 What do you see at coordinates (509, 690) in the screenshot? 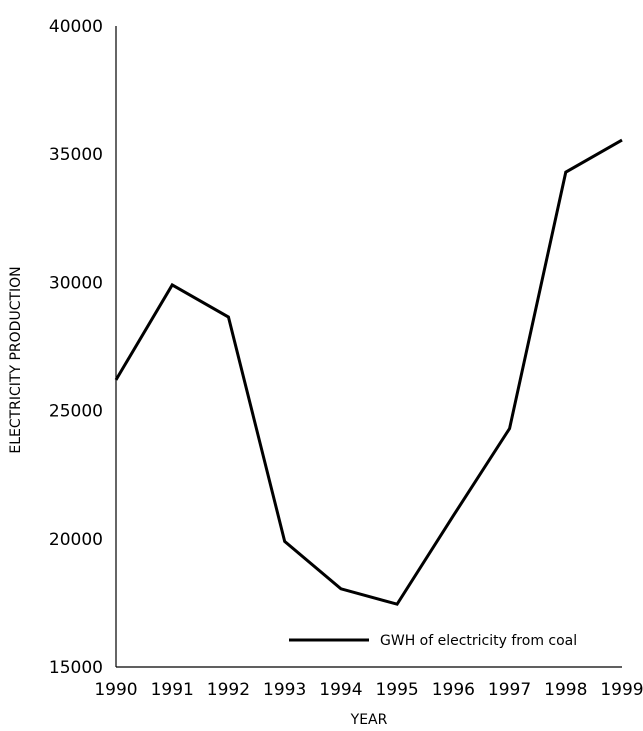
I see `x-tick-label: 1997` at bounding box center [509, 690].